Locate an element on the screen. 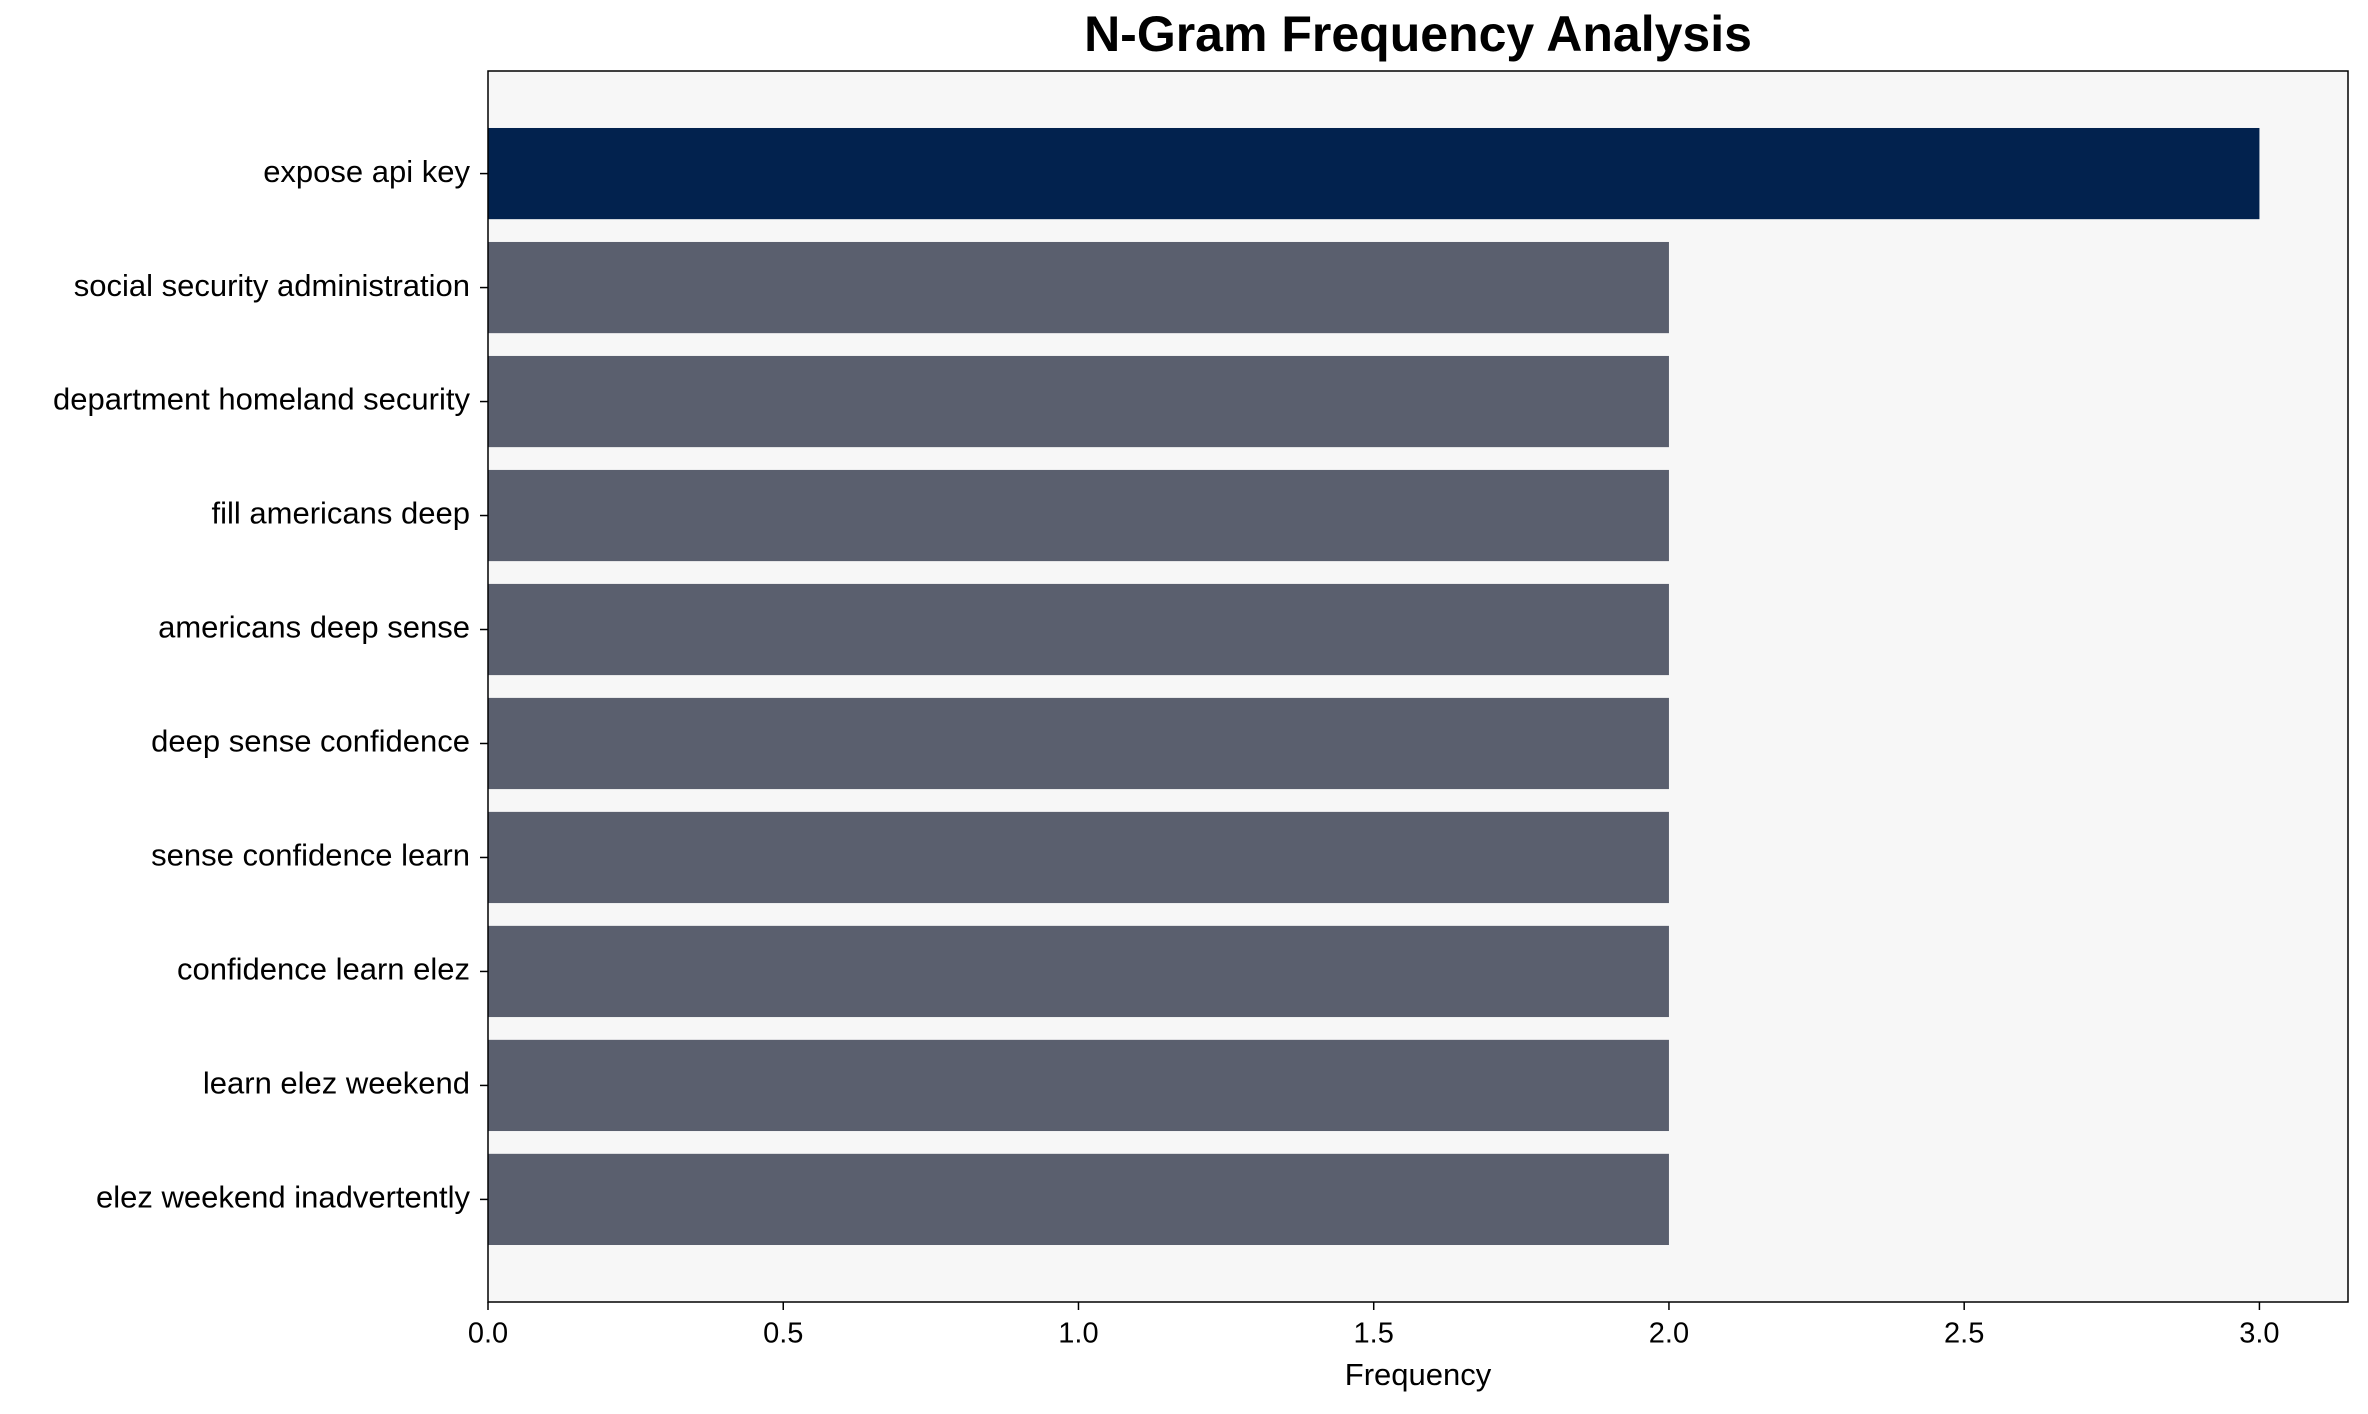 Image resolution: width=2368 pixels, height=1414 pixels. x-tick-label: 2.5 is located at coordinates (1964, 1334).